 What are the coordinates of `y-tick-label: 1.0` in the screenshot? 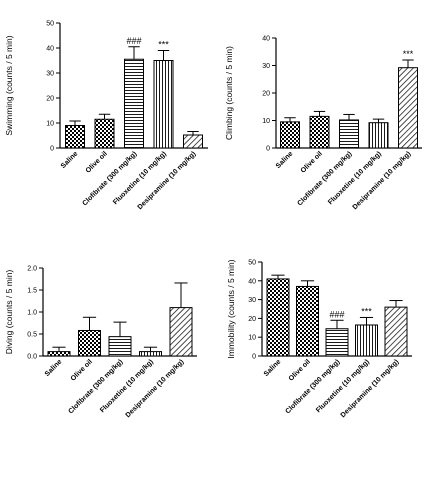 It's located at (32, 313).